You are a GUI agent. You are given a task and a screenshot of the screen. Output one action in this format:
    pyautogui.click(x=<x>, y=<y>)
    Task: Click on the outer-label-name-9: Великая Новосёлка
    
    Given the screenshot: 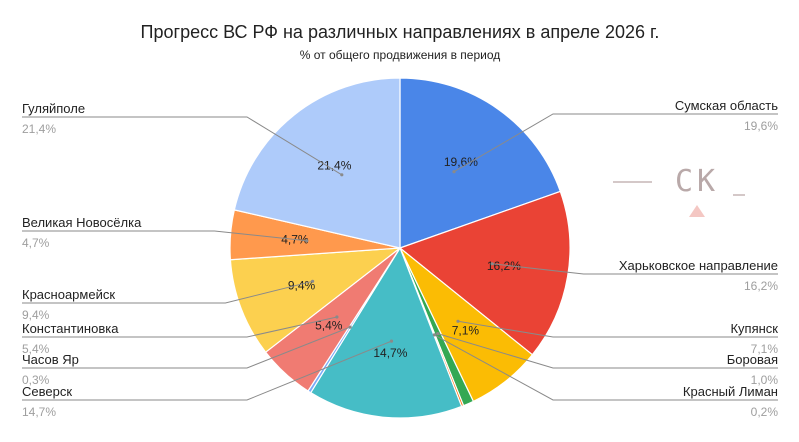 What is the action you would take?
    pyautogui.click(x=82, y=222)
    